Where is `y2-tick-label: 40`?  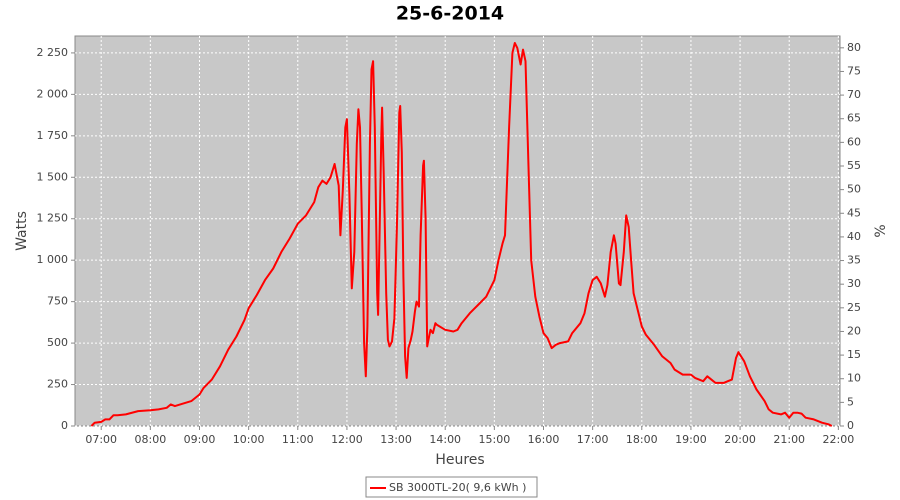
y2-tick-label: 40 is located at coordinates (854, 236).